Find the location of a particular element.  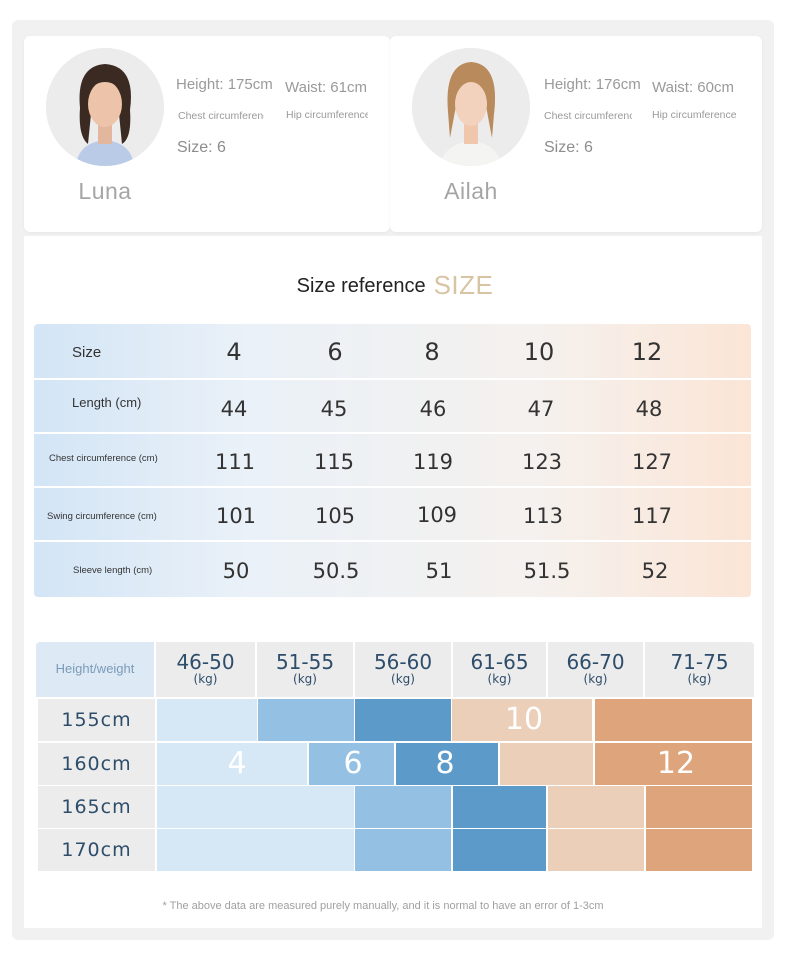

size-label-4: 4 is located at coordinates (237, 763).